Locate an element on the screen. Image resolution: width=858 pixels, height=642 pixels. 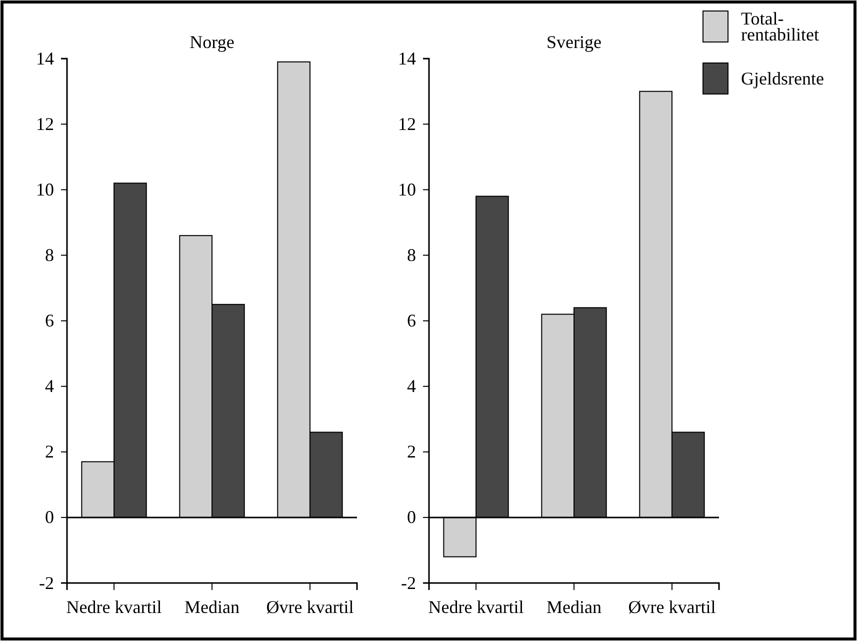
chart-title: Sverige is located at coordinates (574, 42).